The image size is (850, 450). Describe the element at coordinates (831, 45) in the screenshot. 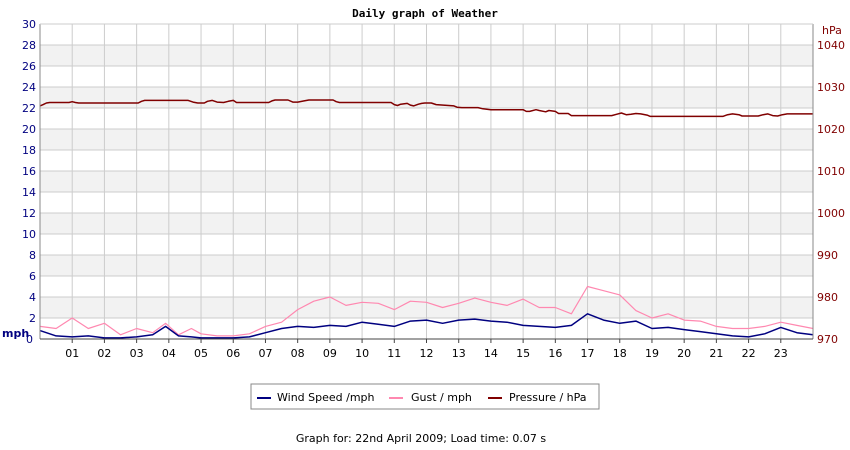

I see `right-tick-label: 1040` at that location.